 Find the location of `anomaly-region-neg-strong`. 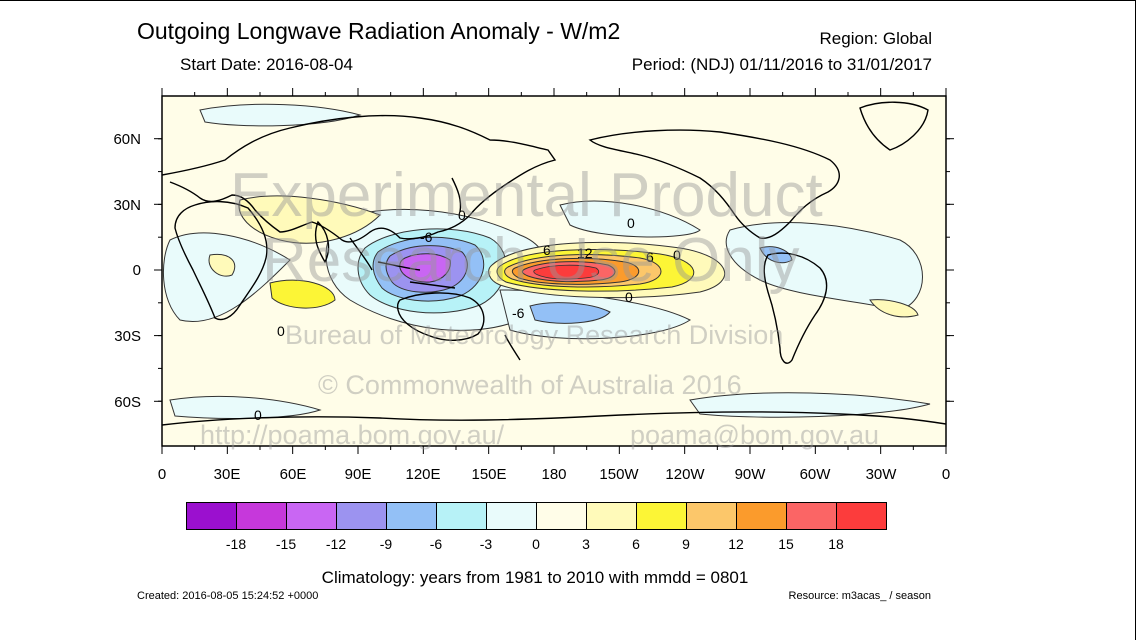

anomaly-region-neg-strong is located at coordinates (425, 268).